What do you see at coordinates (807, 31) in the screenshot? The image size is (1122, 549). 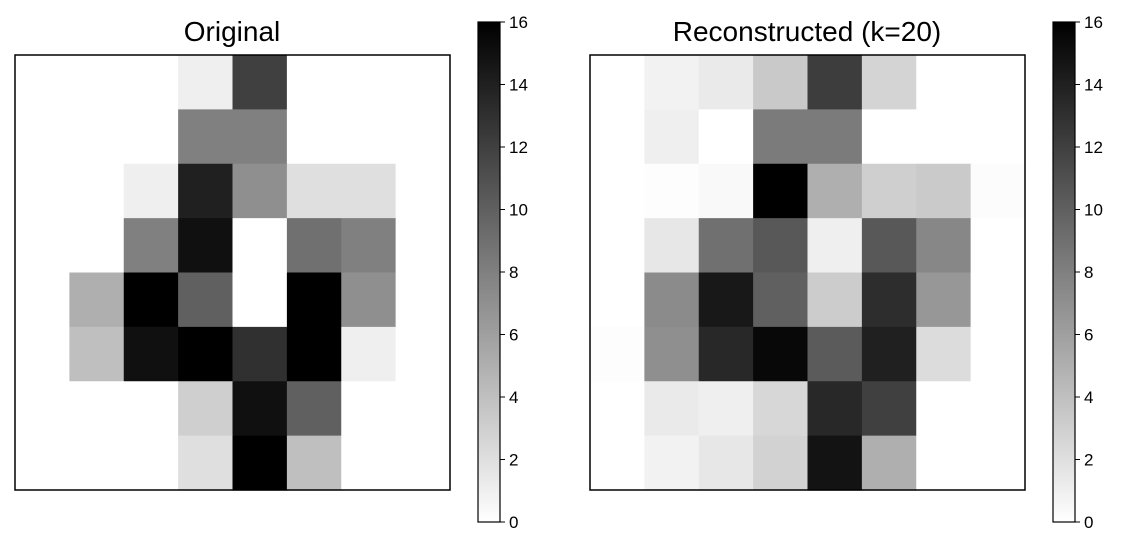 I see `chart-title: Reconstructed (k=20)` at bounding box center [807, 31].